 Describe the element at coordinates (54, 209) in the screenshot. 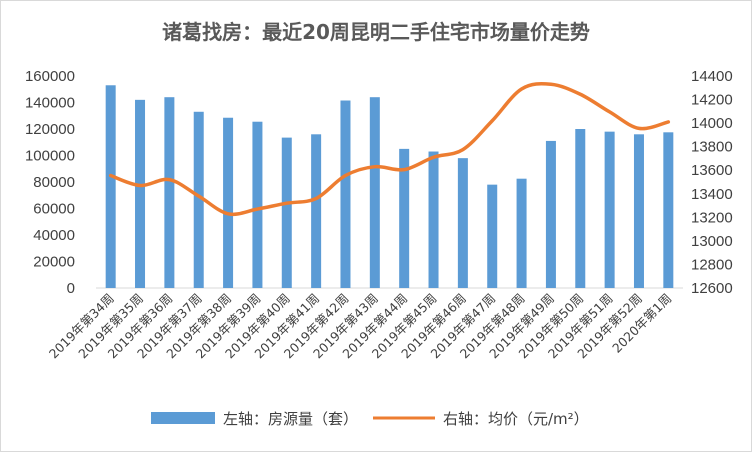

I see `y-left-tick-label: 60000` at that location.